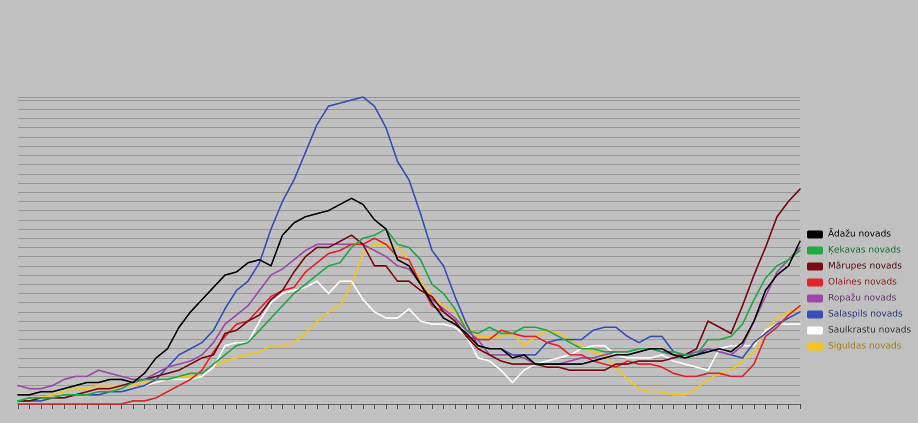 The image size is (918, 423). What do you see at coordinates (863, 283) in the screenshot?
I see `legend-label: Olaines novads` at bounding box center [863, 283].